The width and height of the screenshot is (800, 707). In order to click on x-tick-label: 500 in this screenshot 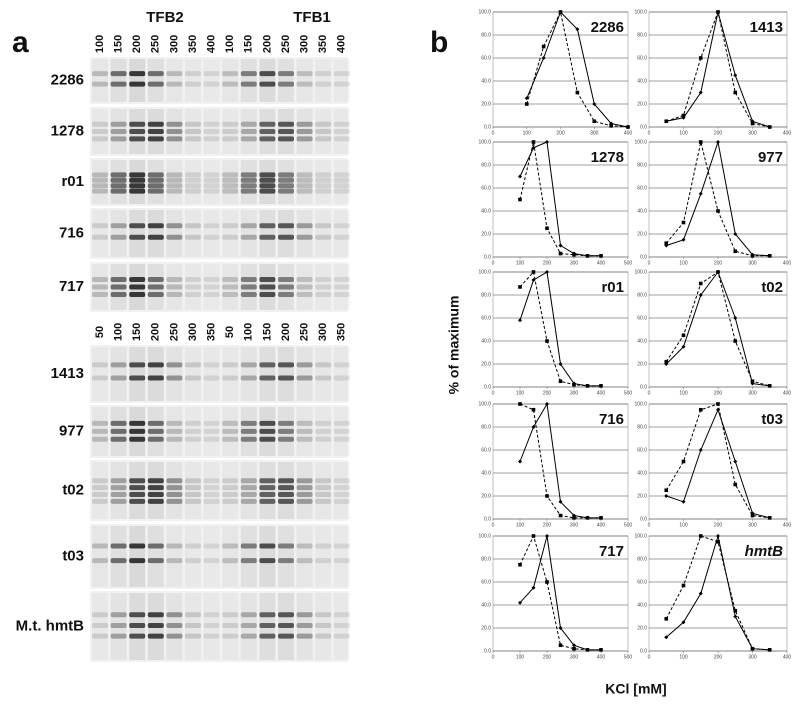, I will do `click(628, 525)`.